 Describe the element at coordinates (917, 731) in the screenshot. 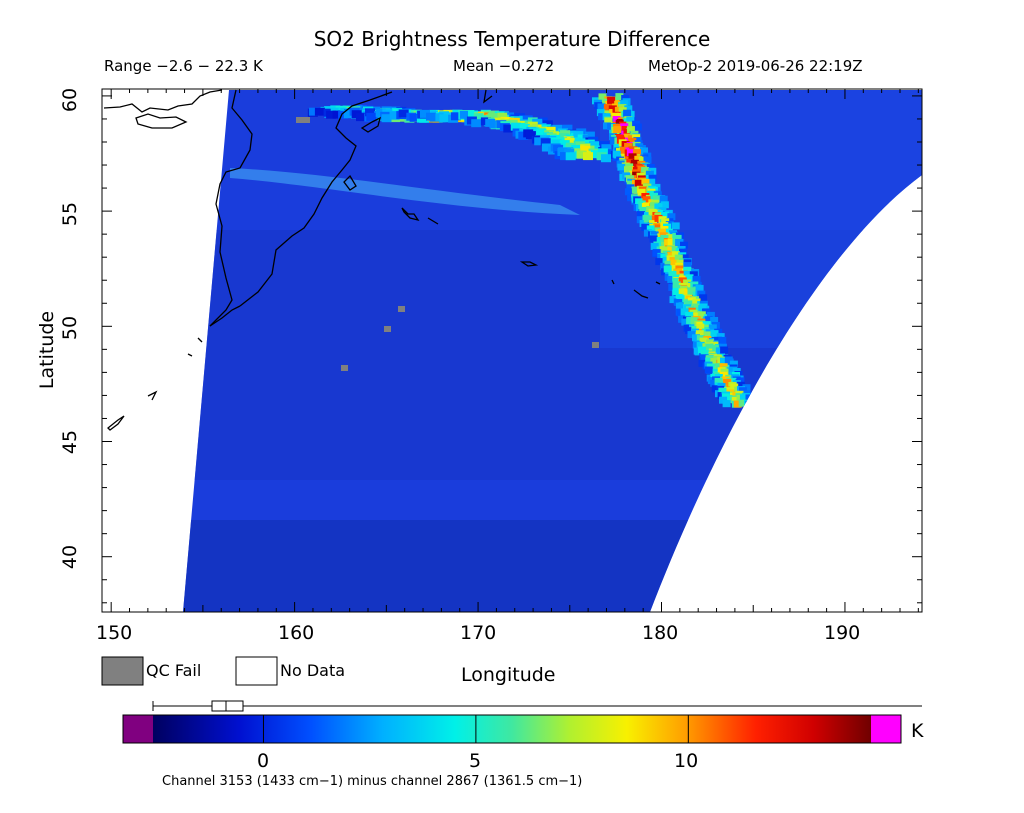

I see `colorbar-unit: K` at that location.